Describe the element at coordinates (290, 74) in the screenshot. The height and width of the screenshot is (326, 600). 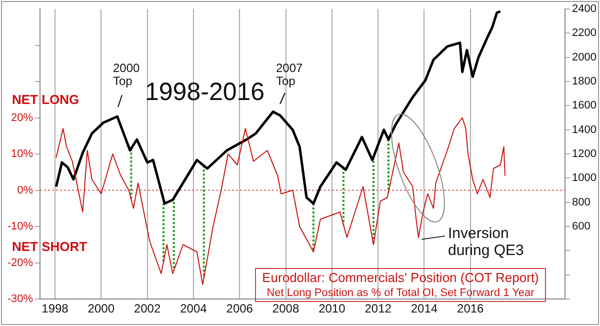
I see `annotation: 2007 Top` at that location.